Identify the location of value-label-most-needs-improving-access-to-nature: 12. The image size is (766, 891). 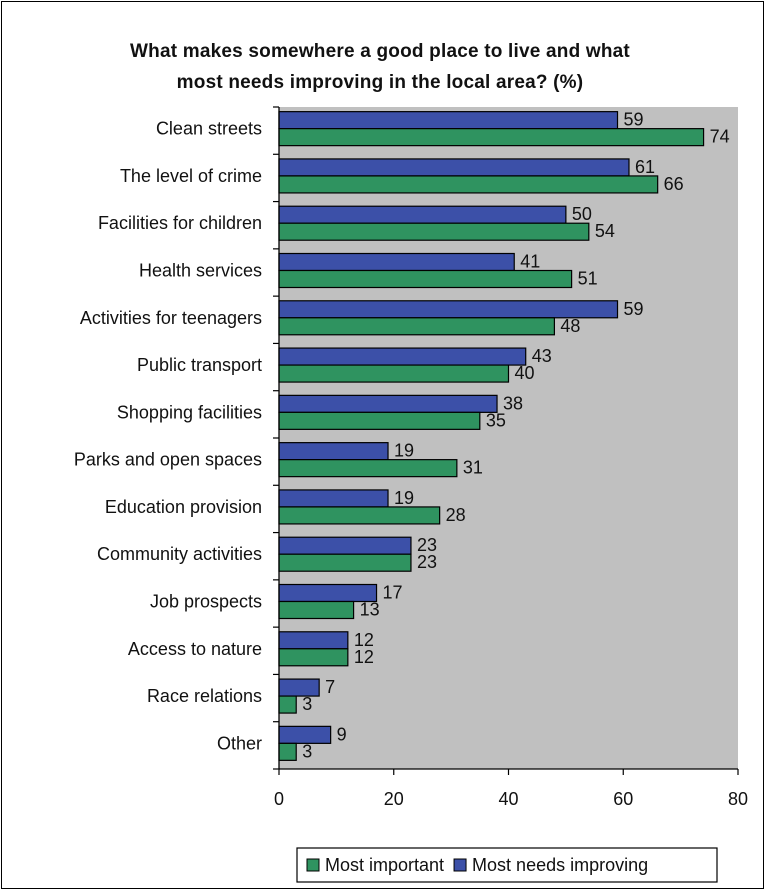
(364, 640).